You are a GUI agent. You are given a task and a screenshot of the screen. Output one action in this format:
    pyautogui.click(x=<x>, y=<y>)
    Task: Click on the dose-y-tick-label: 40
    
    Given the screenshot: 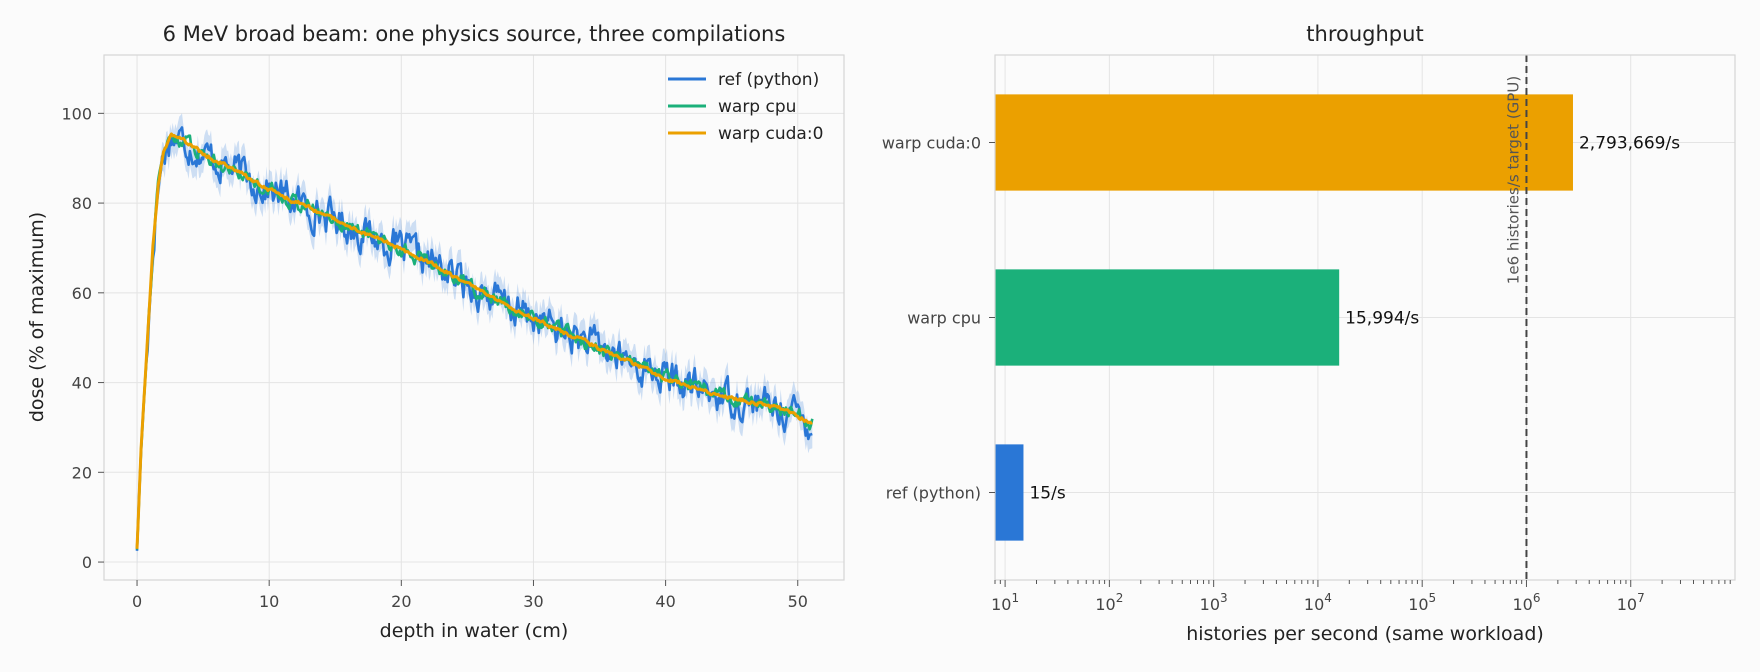 What is the action you would take?
    pyautogui.click(x=82, y=383)
    